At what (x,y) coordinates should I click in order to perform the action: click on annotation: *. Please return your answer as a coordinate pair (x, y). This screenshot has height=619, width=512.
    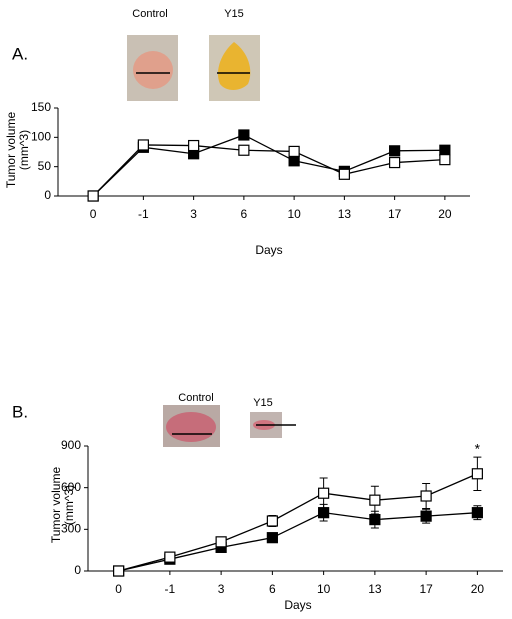
    Looking at the image, I should click on (478, 449).